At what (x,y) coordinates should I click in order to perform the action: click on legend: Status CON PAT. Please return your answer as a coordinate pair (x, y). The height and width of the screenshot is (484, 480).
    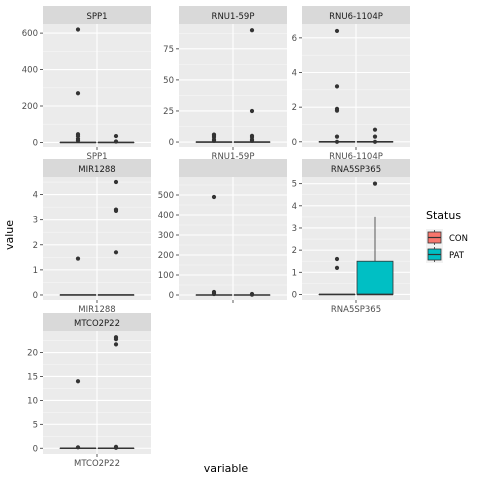
    Looking at the image, I should click on (447, 236).